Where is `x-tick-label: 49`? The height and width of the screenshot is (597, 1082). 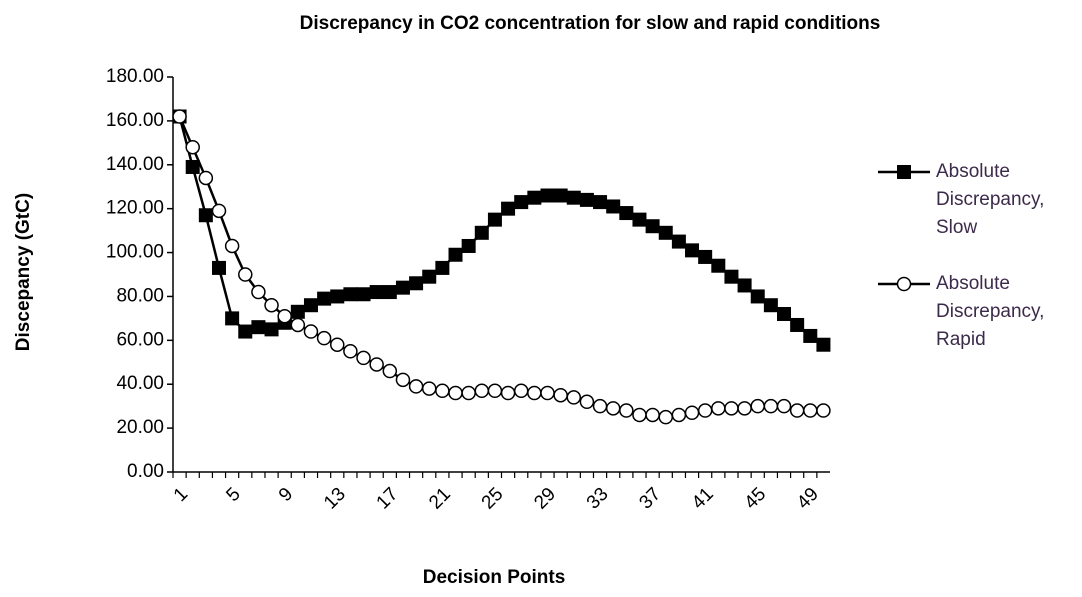
x-tick-label: 49 is located at coordinates (808, 499).